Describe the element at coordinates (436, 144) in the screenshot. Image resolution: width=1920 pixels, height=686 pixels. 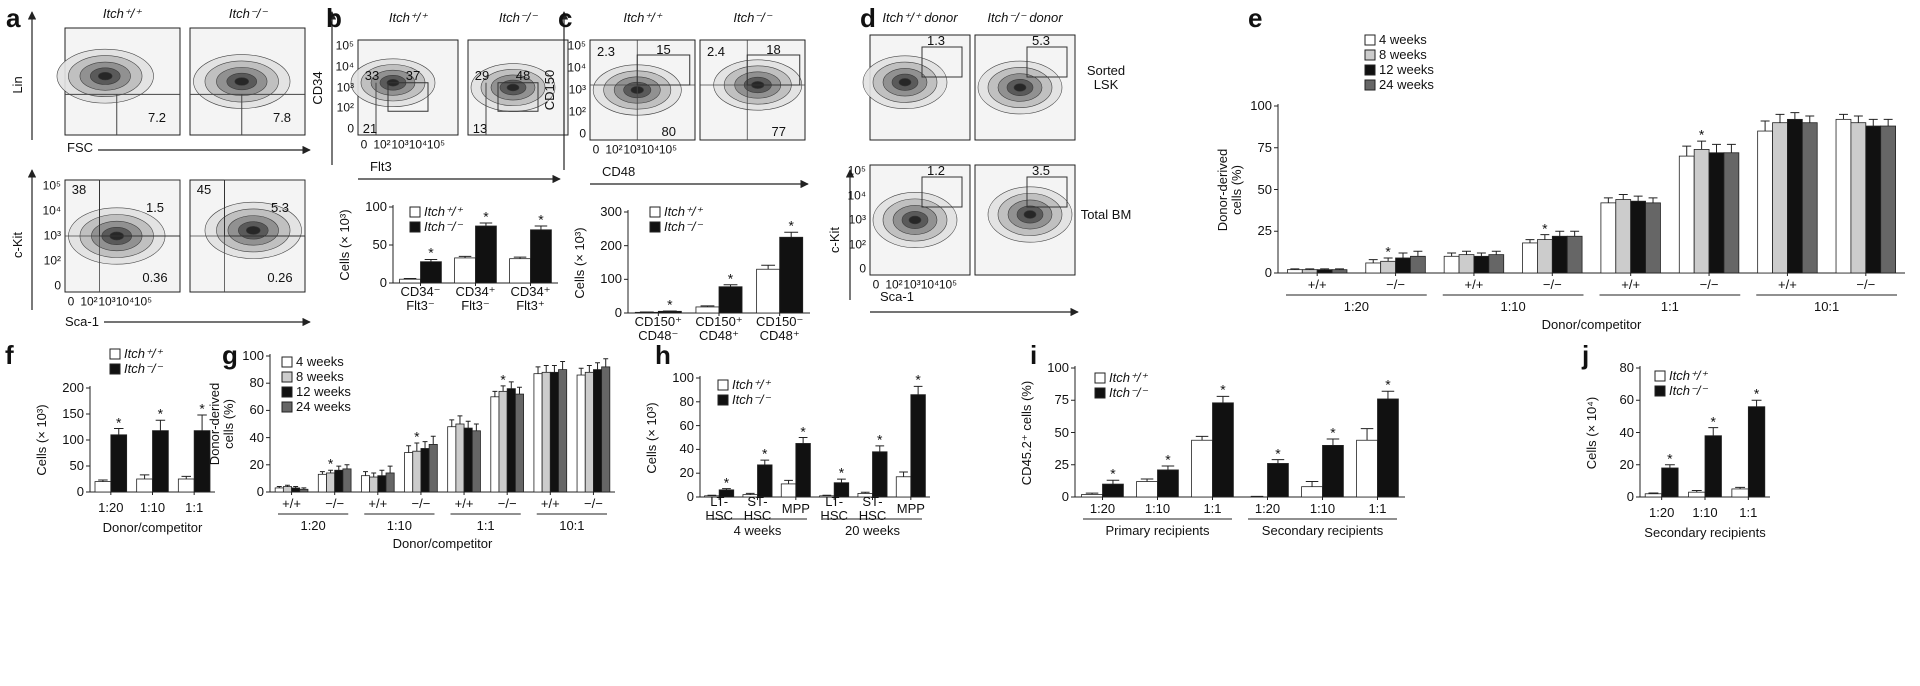
I see `flow-x-tick: 10⁵` at that location.